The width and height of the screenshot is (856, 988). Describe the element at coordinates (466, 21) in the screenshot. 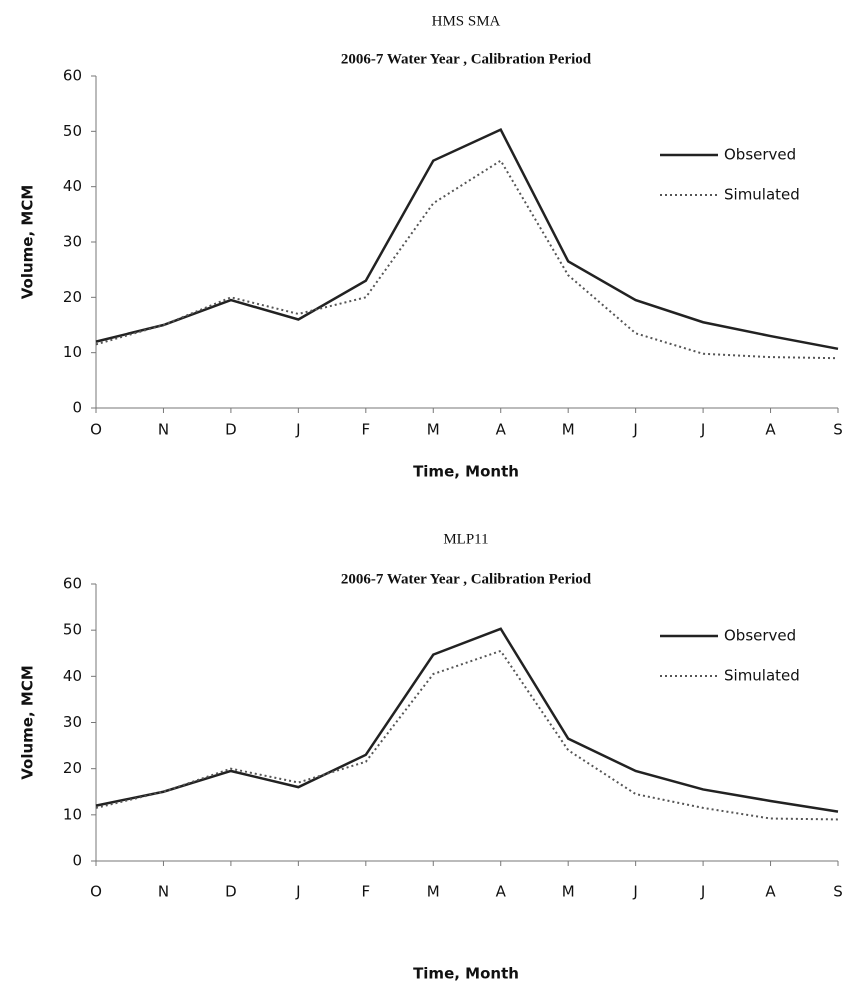

I see `chart-title: HMS SMA` at that location.